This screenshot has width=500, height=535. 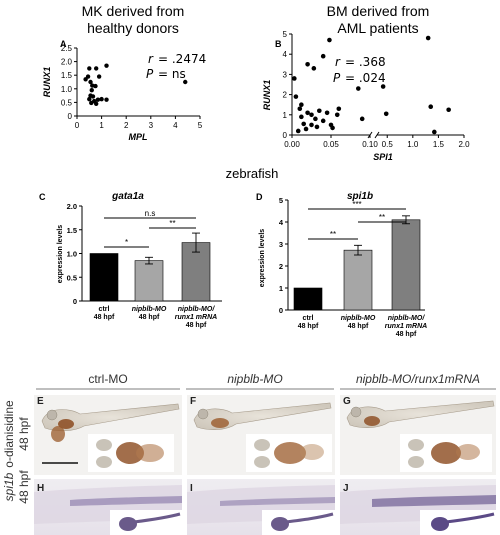 I want to click on category-label-c: runx1 mRNA, so click(x=196, y=317).